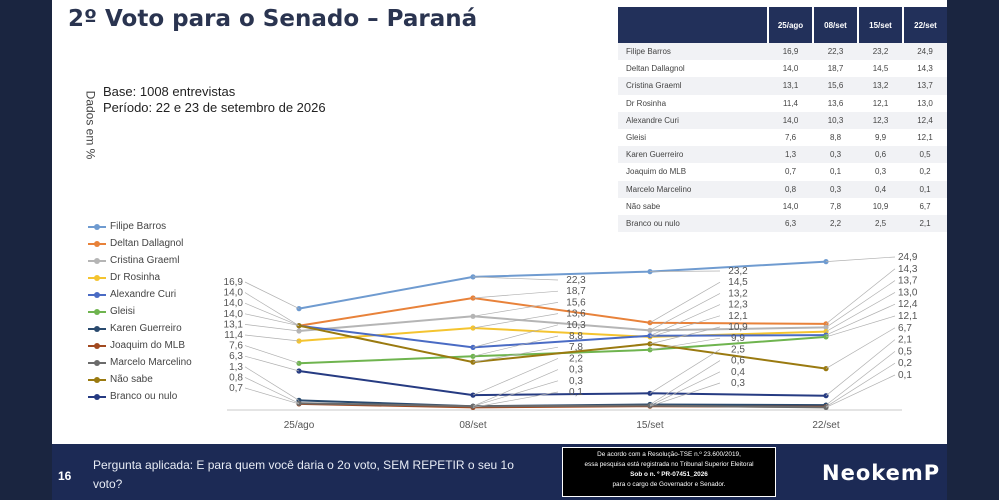 The image size is (999, 500). I want to click on table-header-2: 15/set, so click(880, 25).